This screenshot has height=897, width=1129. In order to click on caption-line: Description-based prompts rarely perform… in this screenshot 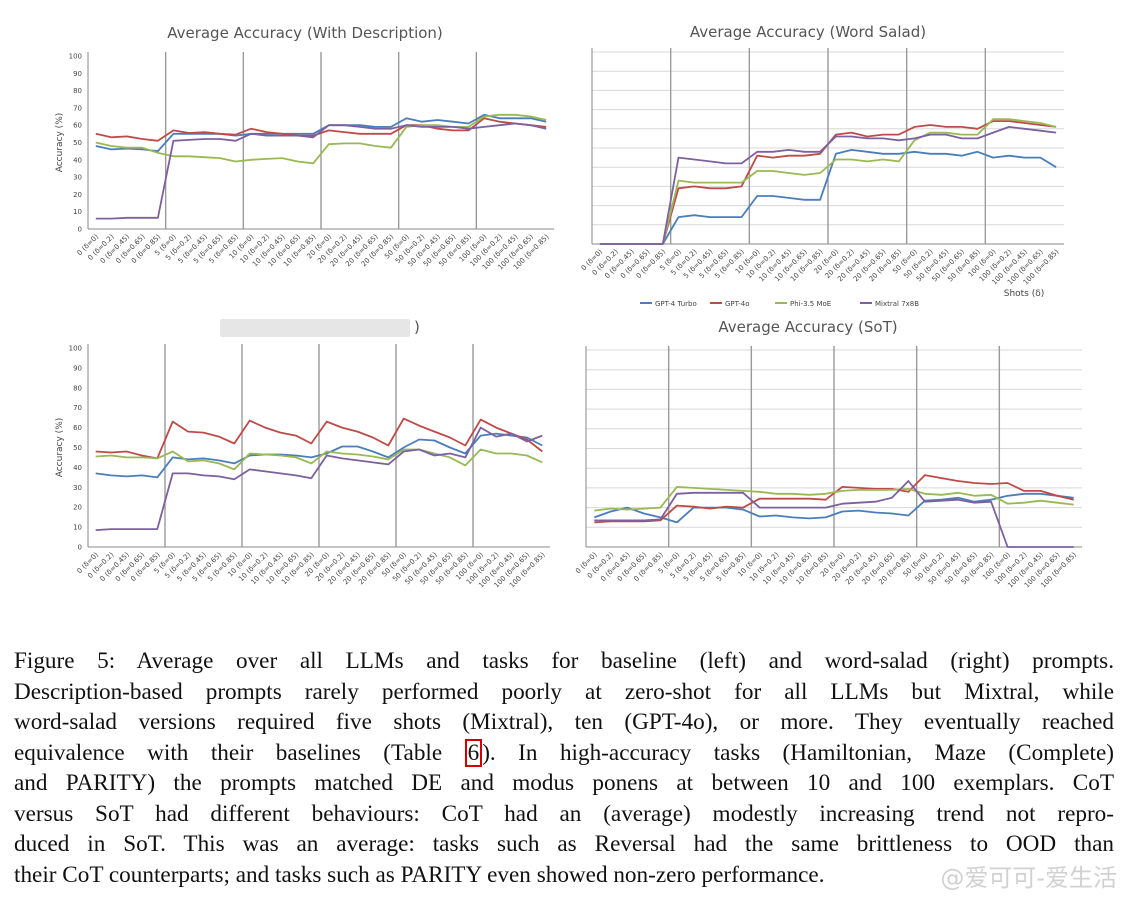, I will do `click(564, 691)`.